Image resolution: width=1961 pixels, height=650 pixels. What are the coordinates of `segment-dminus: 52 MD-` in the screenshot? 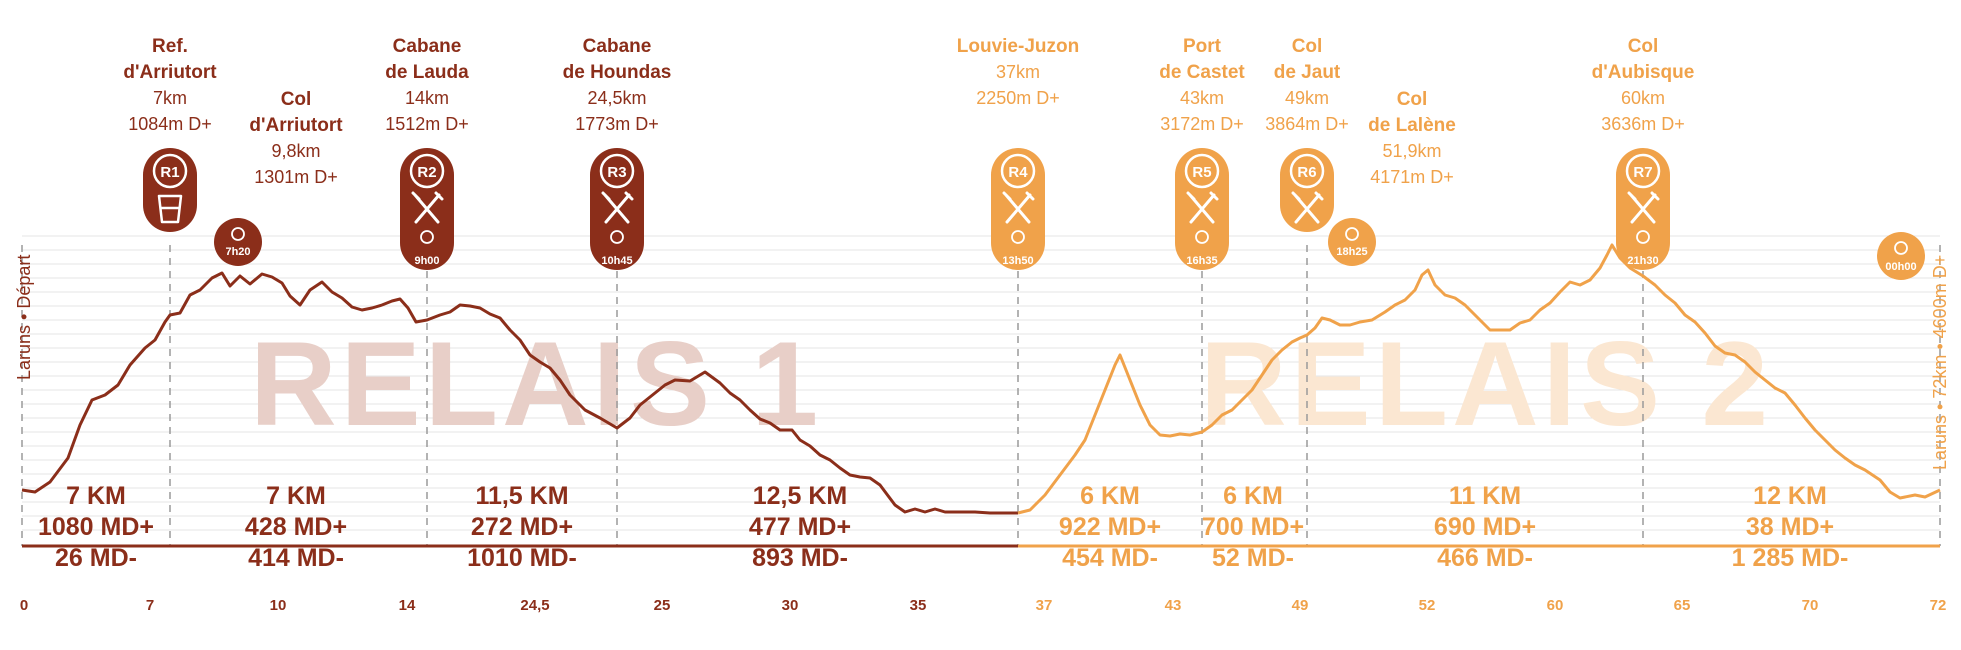 It's located at (1253, 558).